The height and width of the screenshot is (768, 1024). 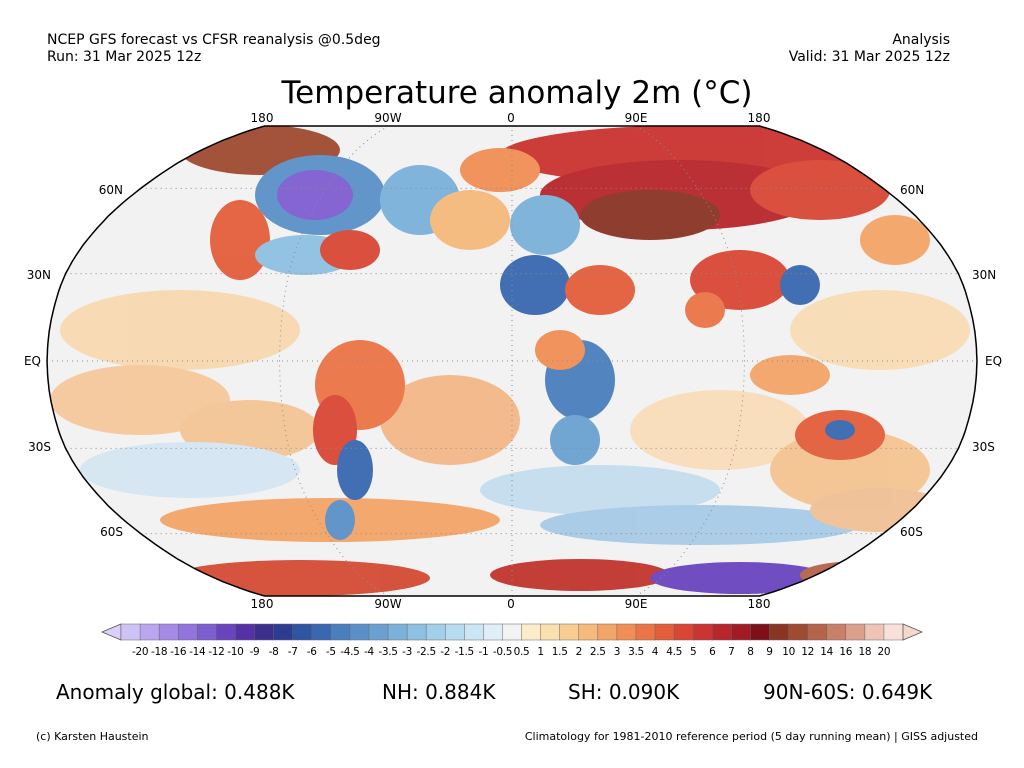 What do you see at coordinates (197, 652) in the screenshot?
I see `colorbar-tick-label: -14` at bounding box center [197, 652].